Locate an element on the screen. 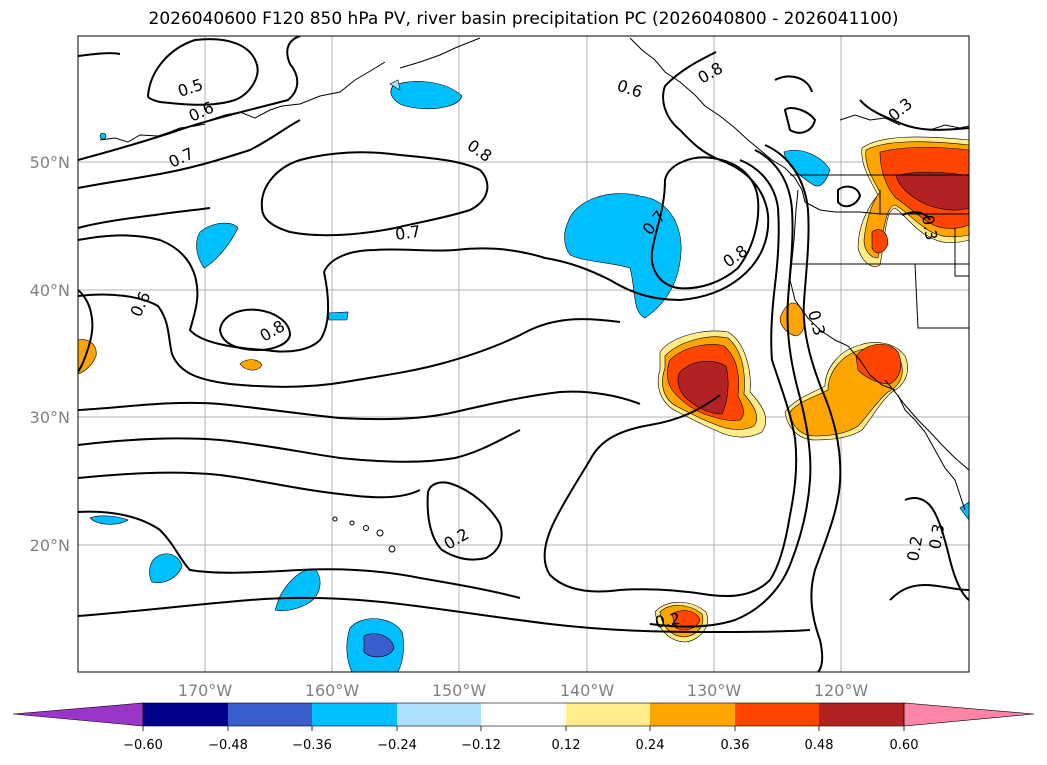 The image size is (1047, 765). colorbar-tick: −0.12 is located at coordinates (481, 745).